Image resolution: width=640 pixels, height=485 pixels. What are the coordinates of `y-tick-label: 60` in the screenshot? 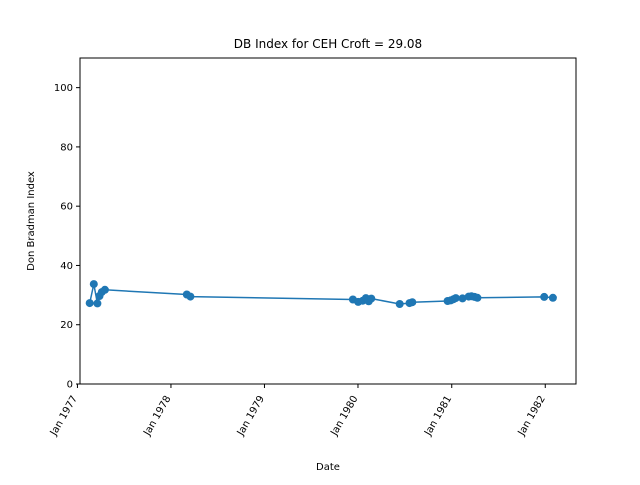 It's located at (66, 207).